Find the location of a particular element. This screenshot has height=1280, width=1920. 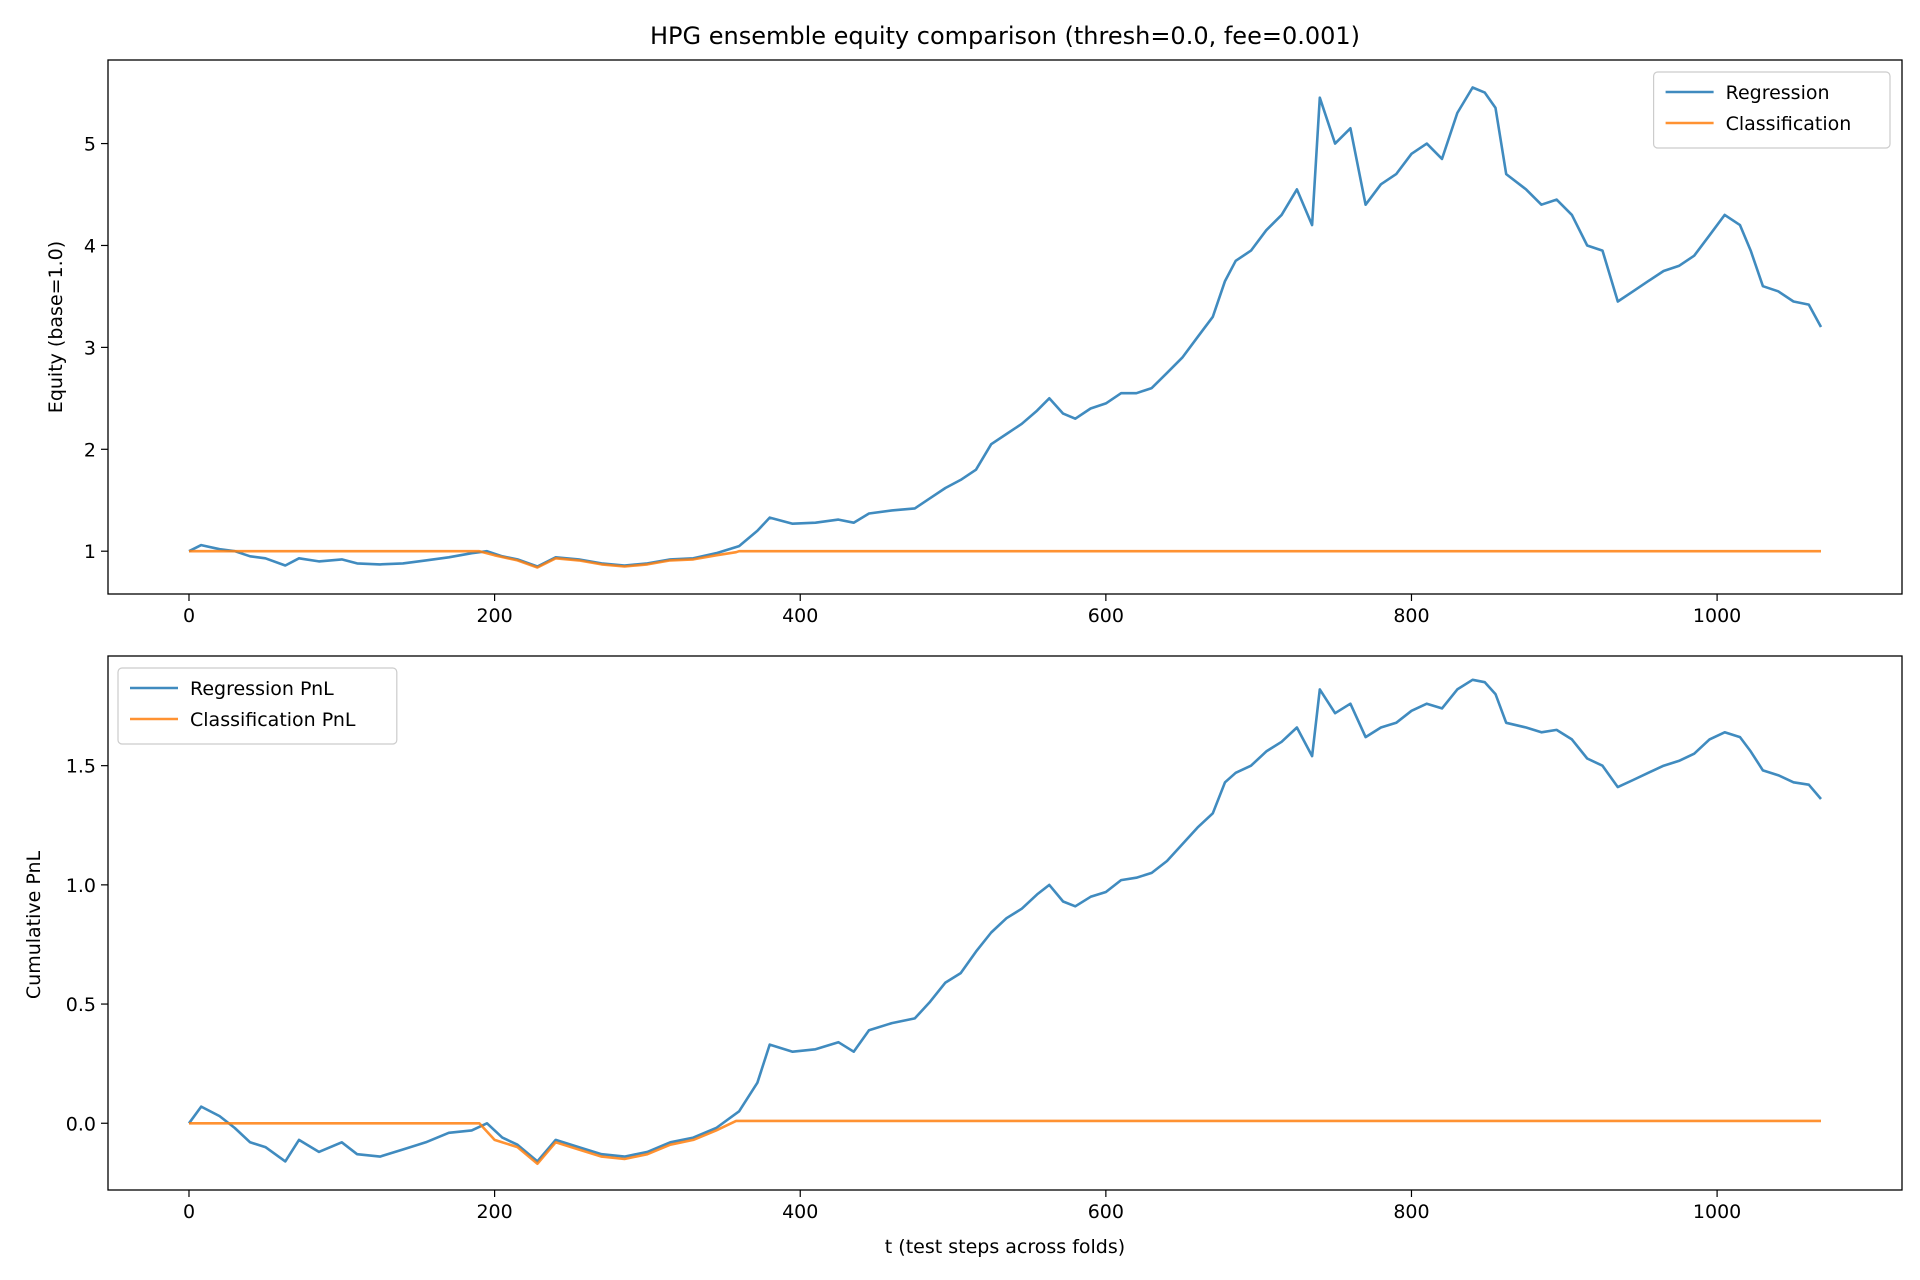

pnl-y-tick-label: 0.0 is located at coordinates (81, 1124).